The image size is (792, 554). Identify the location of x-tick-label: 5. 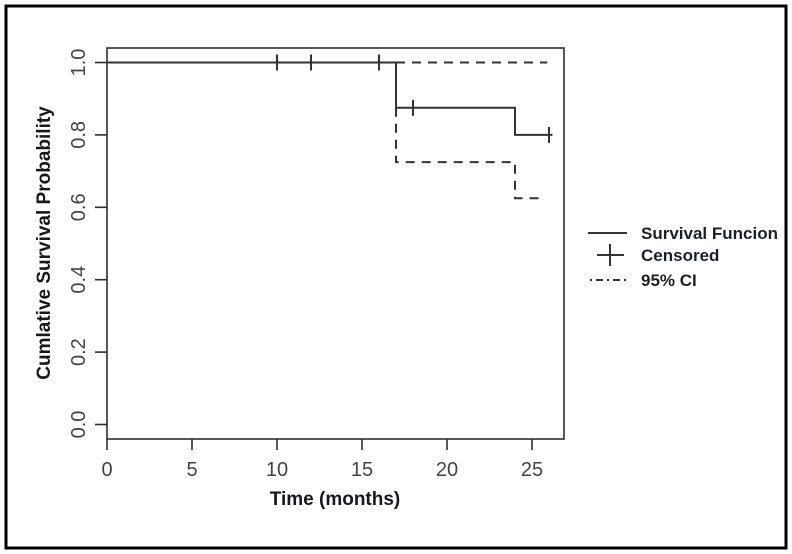
(191, 470).